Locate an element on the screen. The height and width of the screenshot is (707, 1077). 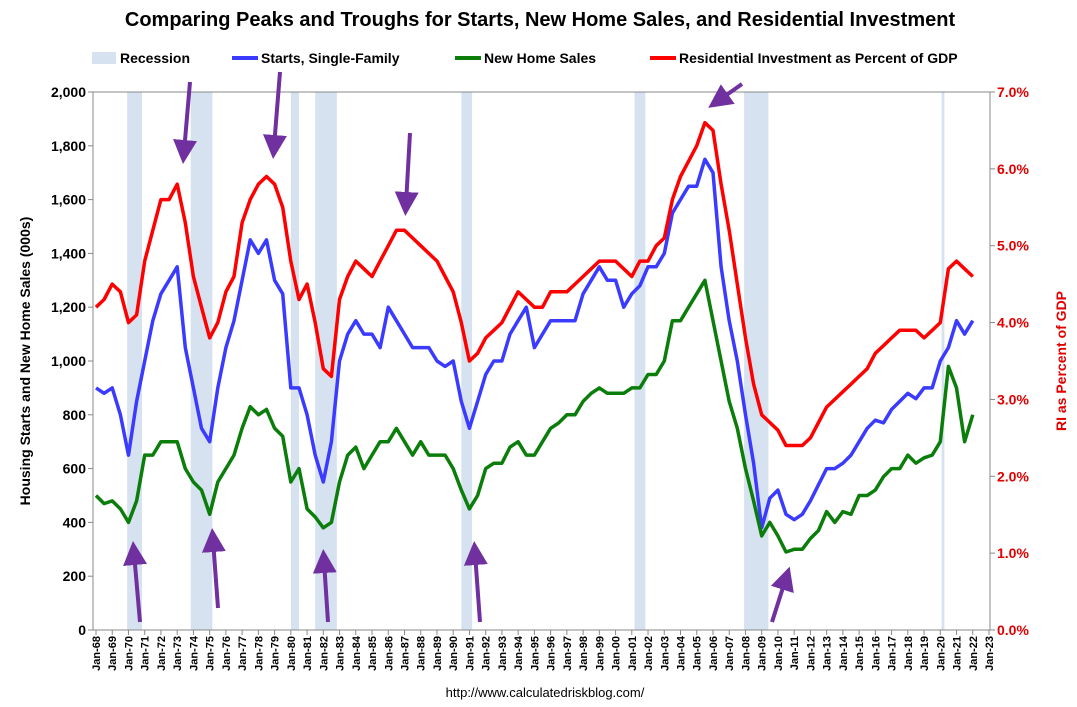
y2-tick-label: 5.0% is located at coordinates (1013, 246).